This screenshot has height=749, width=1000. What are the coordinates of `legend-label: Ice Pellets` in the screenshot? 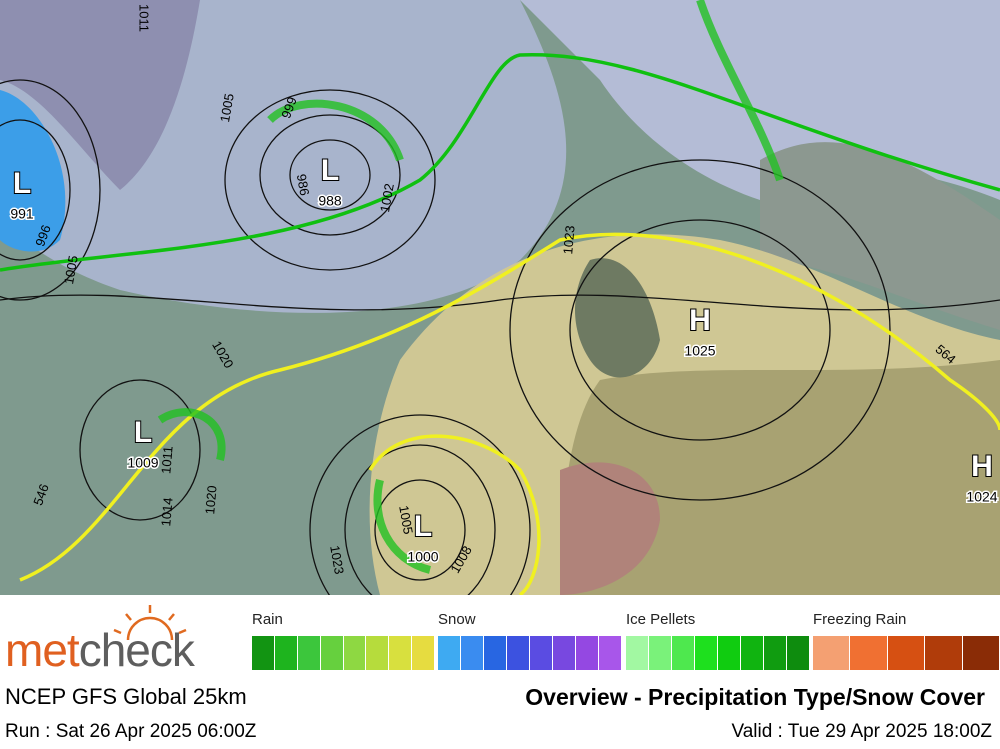 It's located at (661, 619).